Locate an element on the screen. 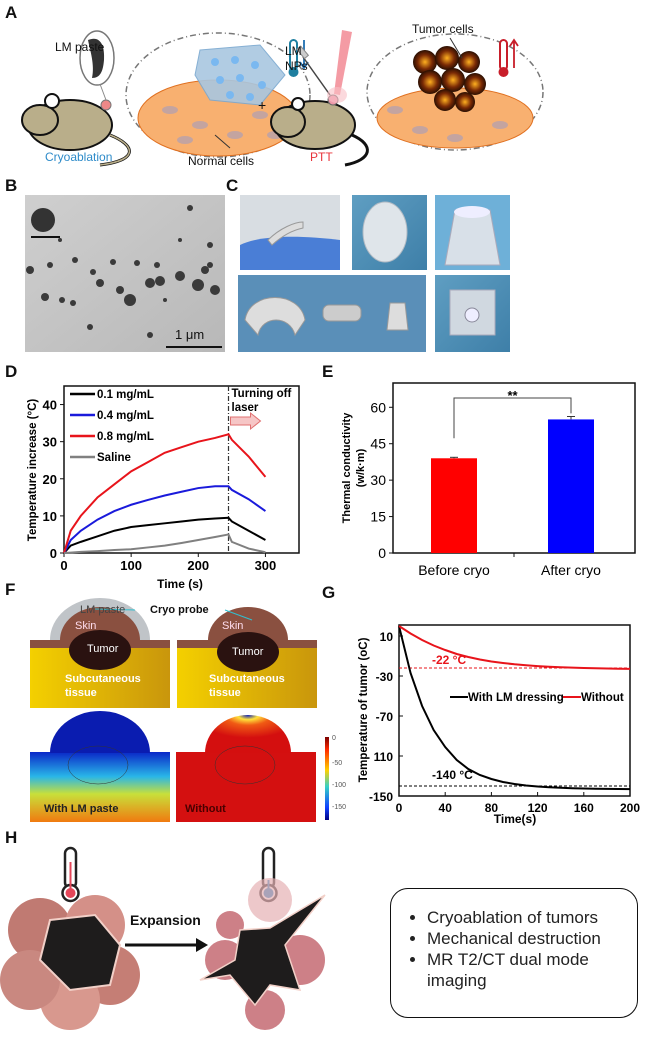 The width and height of the screenshot is (645, 1039). legend-label-g: With LM dressing is located at coordinates (516, 698).